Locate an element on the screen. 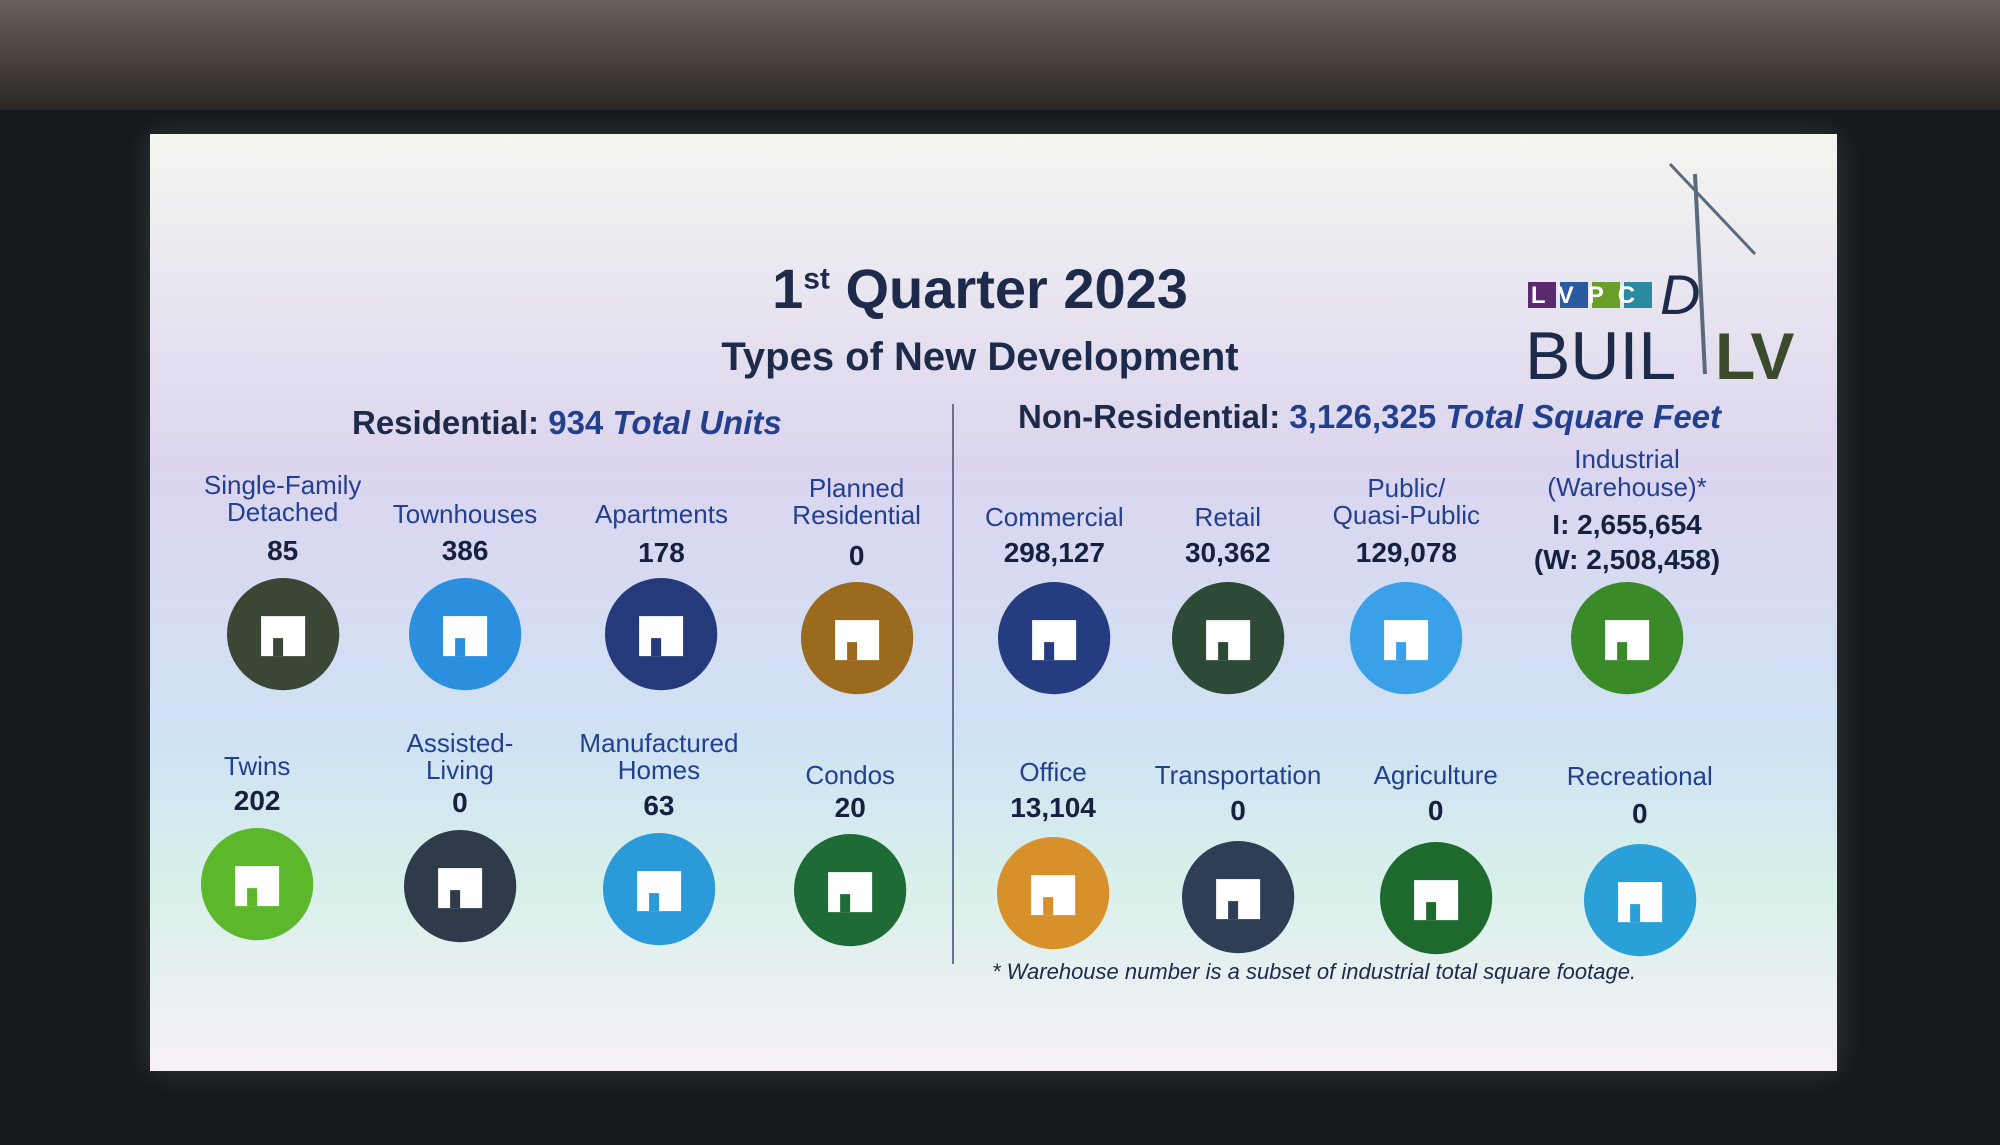 The image size is (2000, 1145). item-label: Retail is located at coordinates (1228, 516).